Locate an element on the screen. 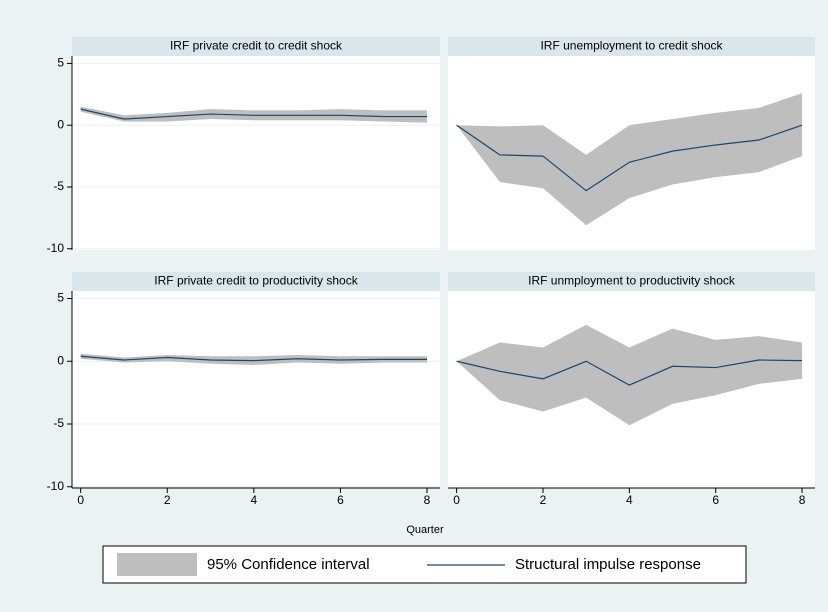 The image size is (828, 612). x-axis-label: Quarter is located at coordinates (425, 530).